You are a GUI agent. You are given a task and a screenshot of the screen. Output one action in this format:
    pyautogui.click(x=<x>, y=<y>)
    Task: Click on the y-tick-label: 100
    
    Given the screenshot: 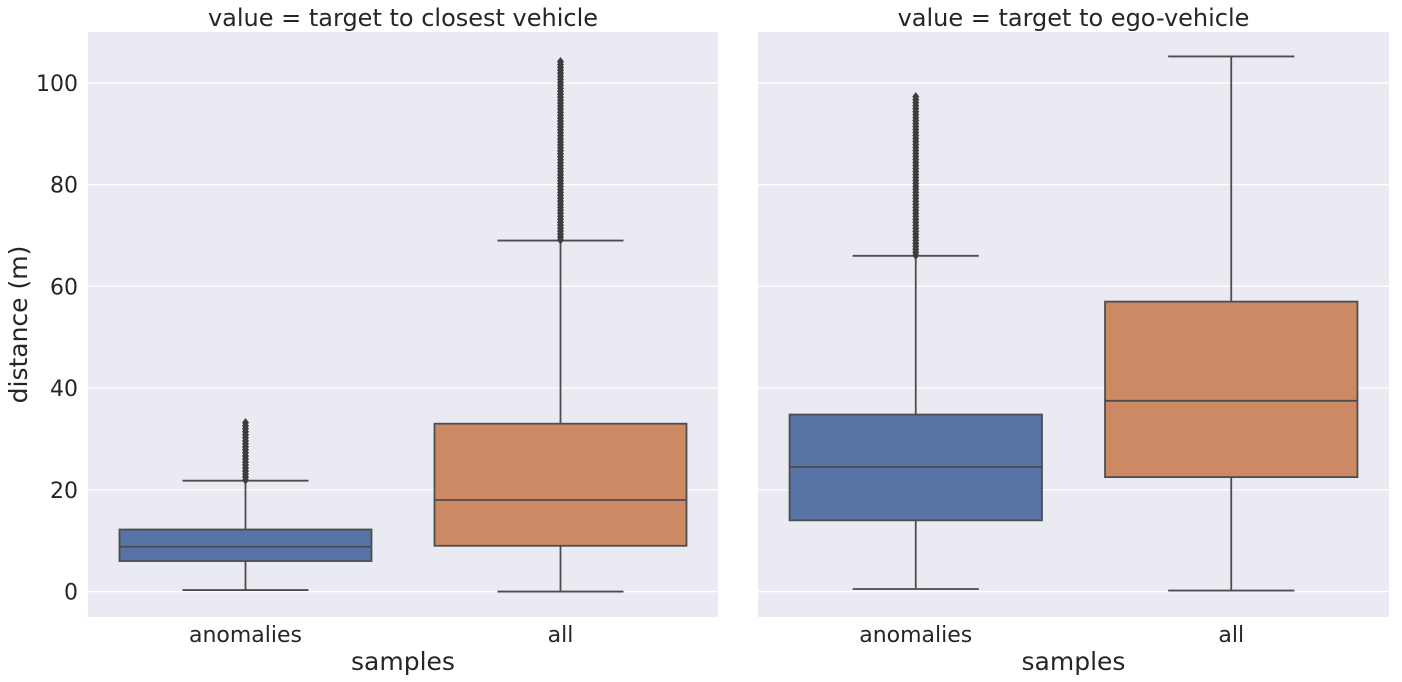 What is the action you would take?
    pyautogui.click(x=57, y=84)
    